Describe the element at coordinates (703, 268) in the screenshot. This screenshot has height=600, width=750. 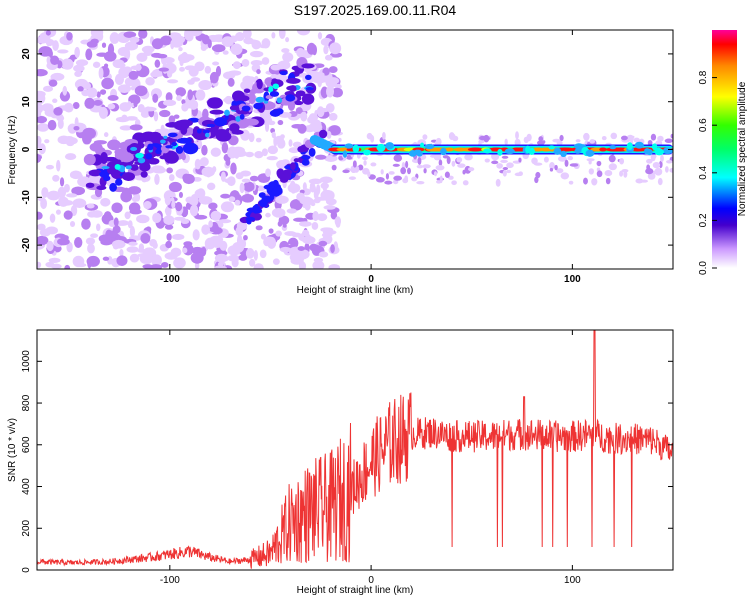
I see `colorbar-tick-label: 0.0` at that location.